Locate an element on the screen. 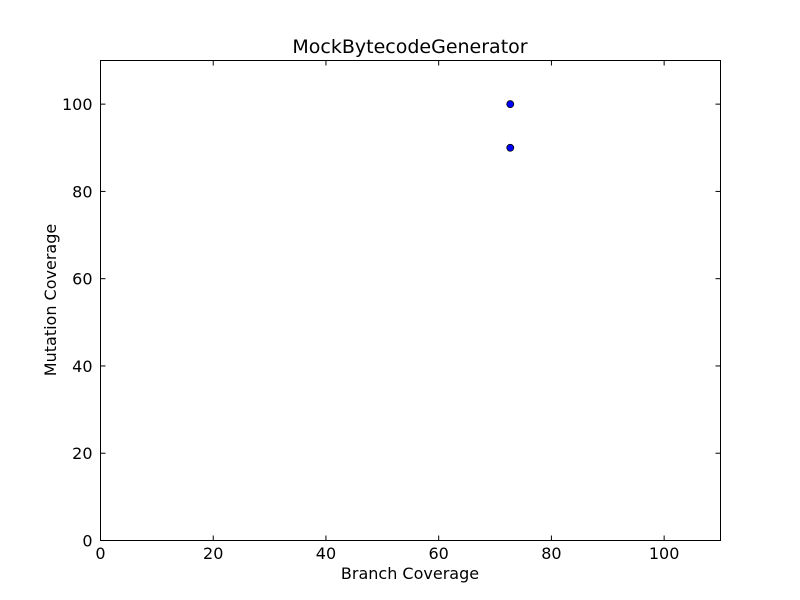 The height and width of the screenshot is (600, 800). x-axis-label: Branch Coverage is located at coordinates (410, 573).